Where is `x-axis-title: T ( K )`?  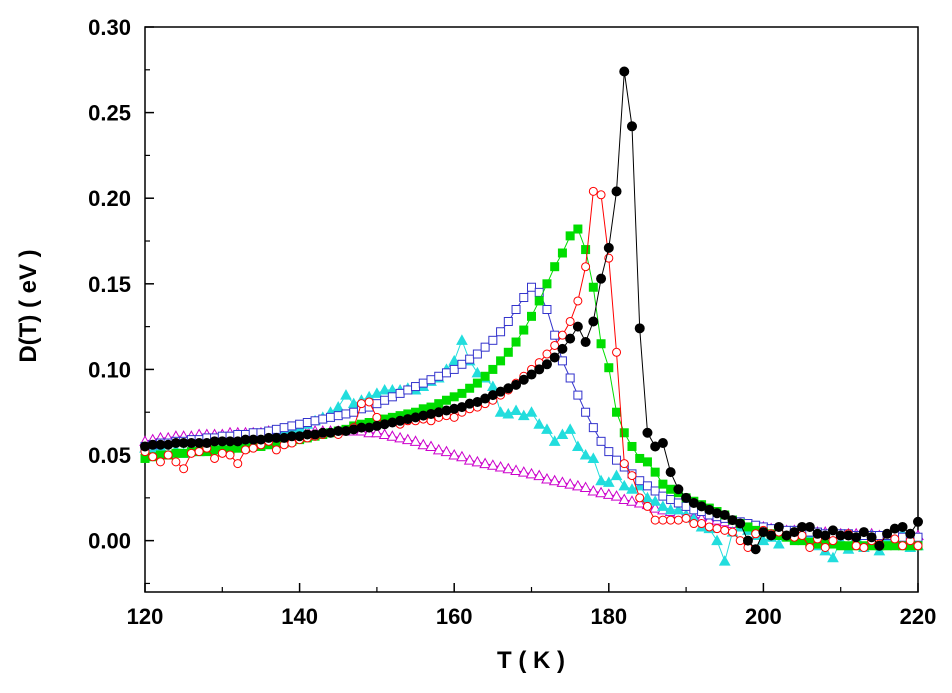
x-axis-title: T ( K ) is located at coordinates (531, 660).